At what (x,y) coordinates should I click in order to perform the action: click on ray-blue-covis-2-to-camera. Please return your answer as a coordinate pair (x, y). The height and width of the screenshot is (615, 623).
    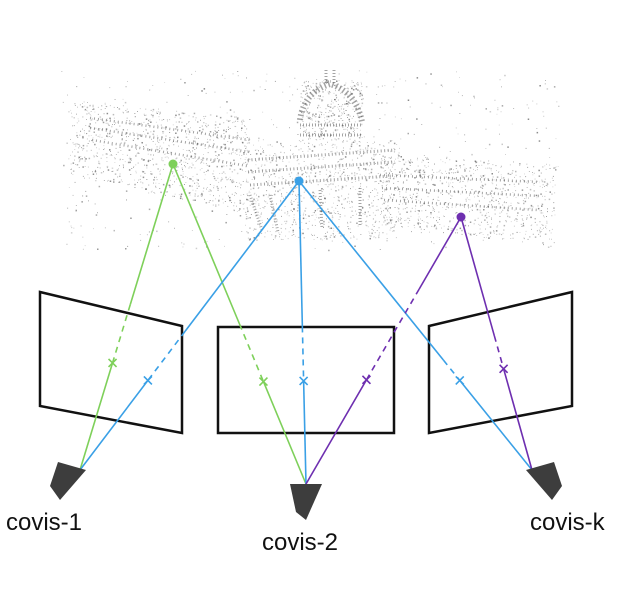
    Looking at the image, I should click on (304, 432).